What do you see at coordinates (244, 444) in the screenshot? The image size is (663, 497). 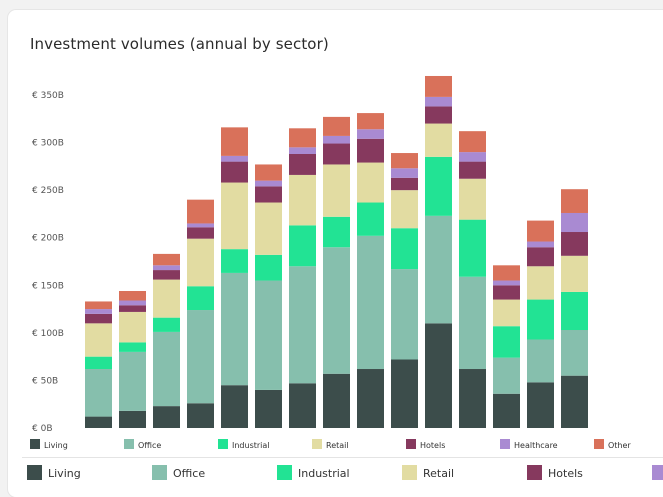 I see `legend-item: Industrial` at bounding box center [244, 444].